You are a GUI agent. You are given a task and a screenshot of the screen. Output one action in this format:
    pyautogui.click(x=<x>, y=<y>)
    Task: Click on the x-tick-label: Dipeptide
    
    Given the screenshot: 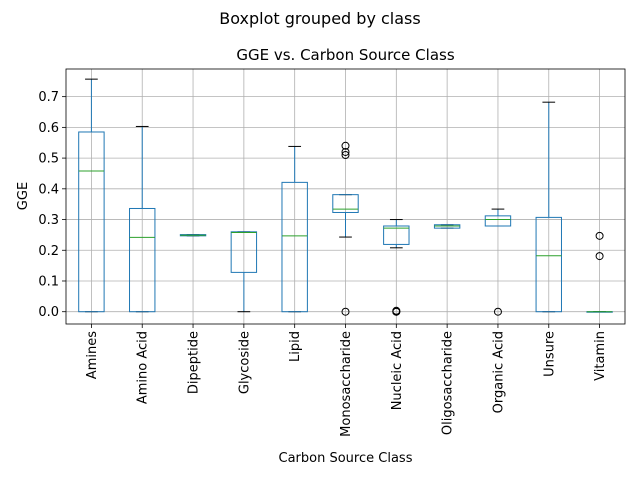 What is the action you would take?
    pyautogui.click(x=194, y=362)
    